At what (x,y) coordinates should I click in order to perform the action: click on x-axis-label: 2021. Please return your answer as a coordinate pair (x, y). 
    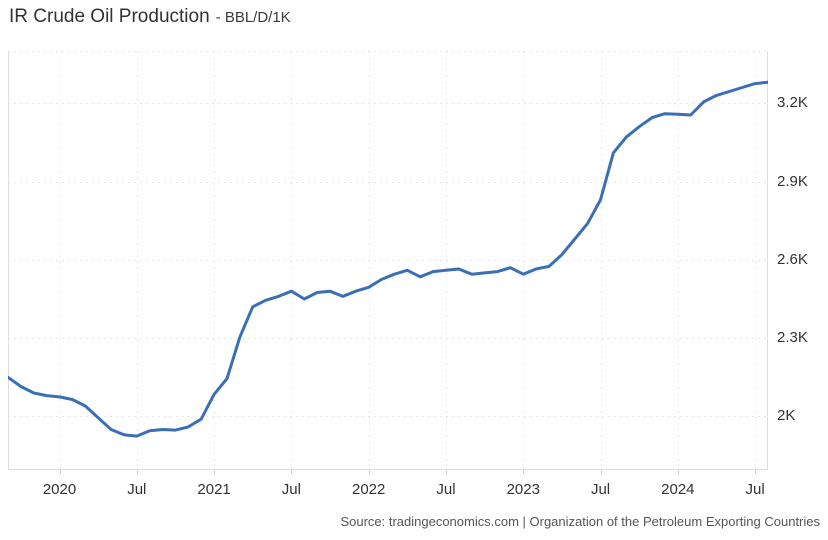
    Looking at the image, I should click on (214, 489).